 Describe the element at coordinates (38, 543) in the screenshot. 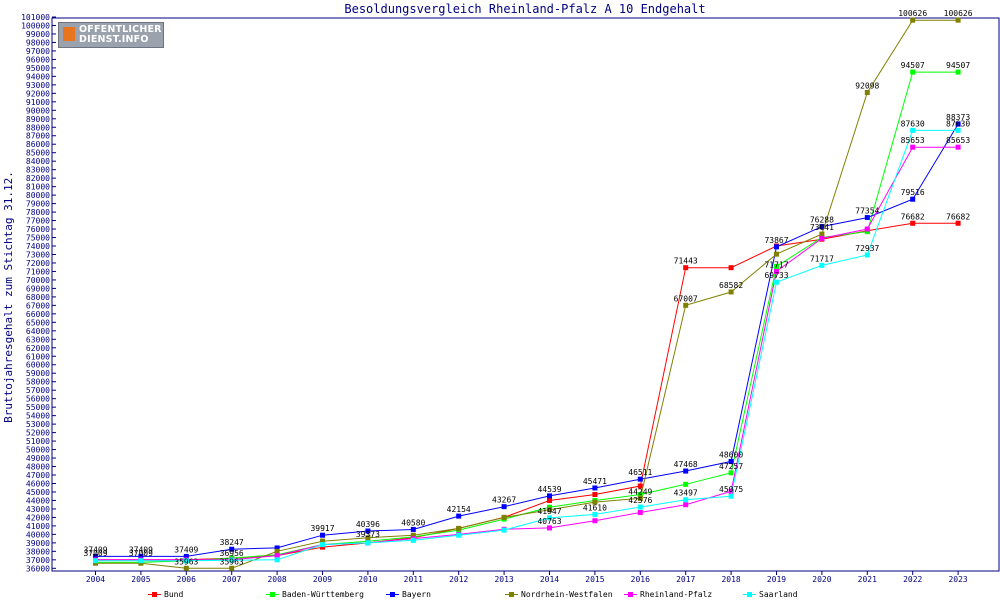

I see `y-tick-label: 39000` at that location.